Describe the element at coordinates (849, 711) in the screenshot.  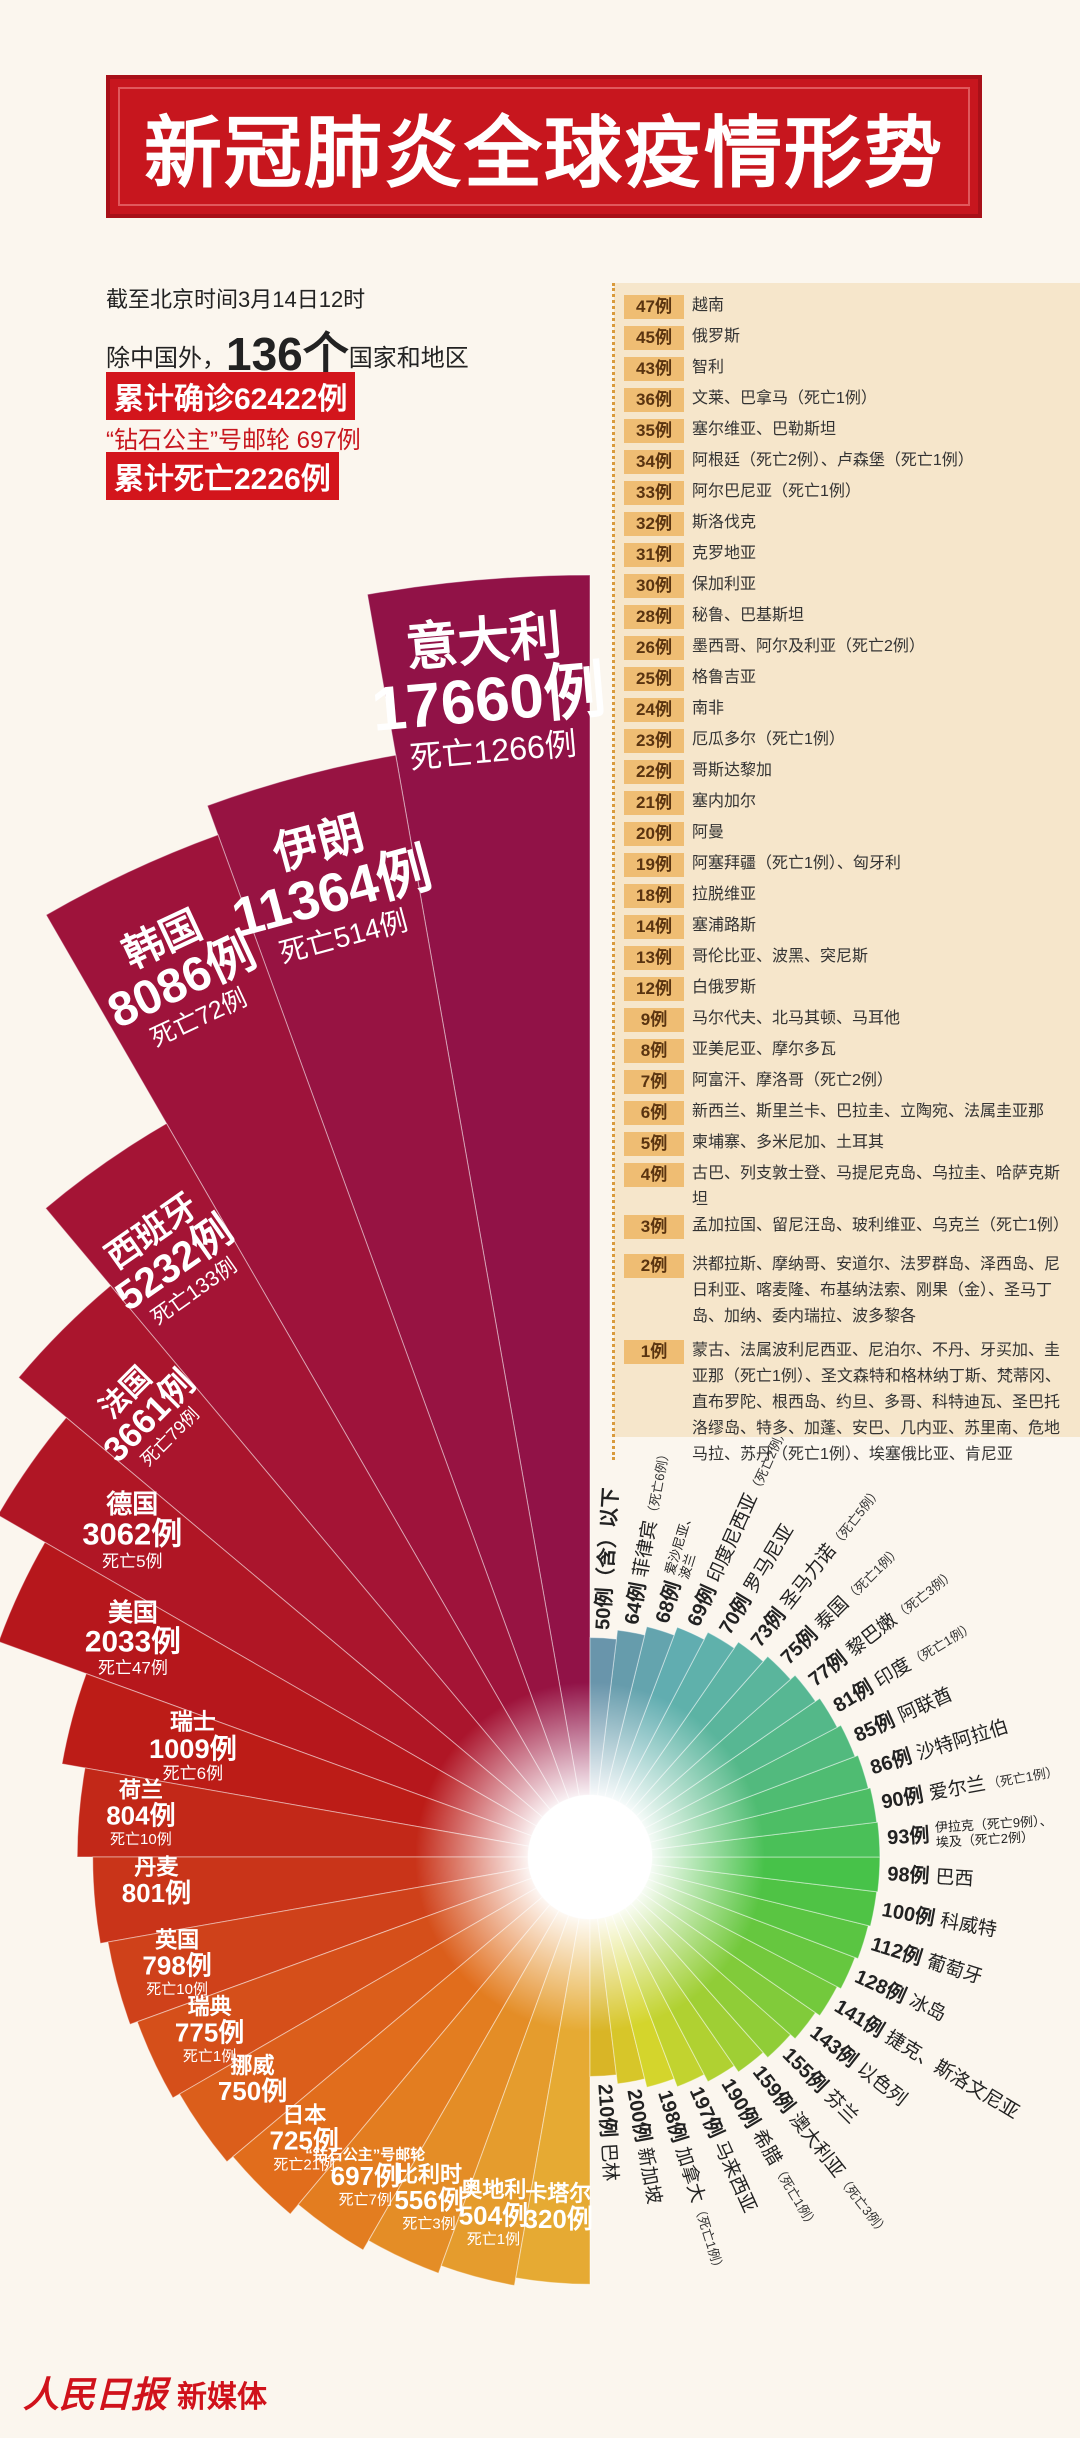
I see `list-row: 24例 南非` at that location.